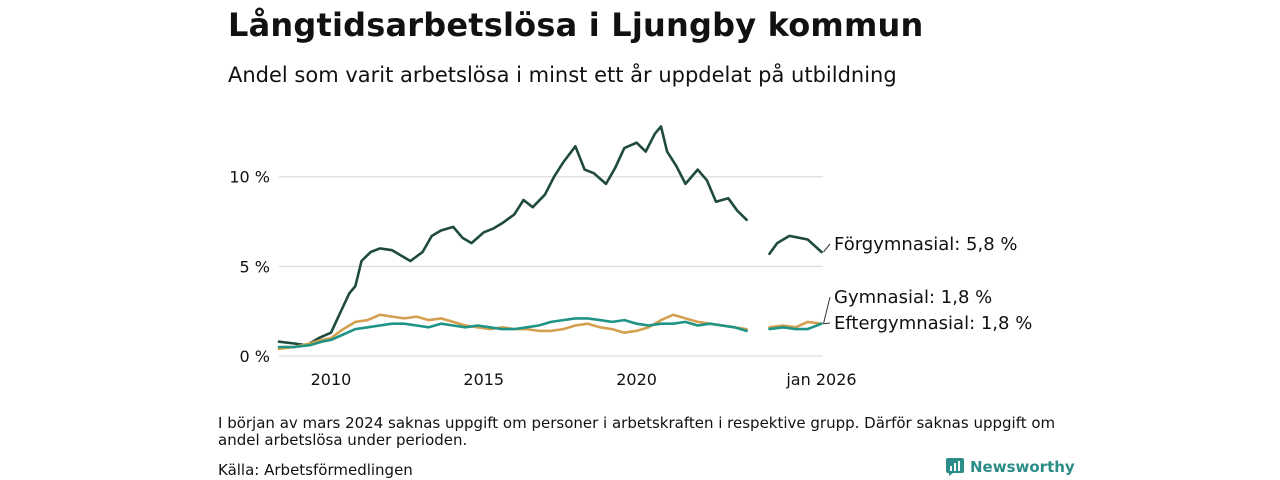  I want to click on source-credit: Källa: Arbetsförmedlingen, so click(315, 470).